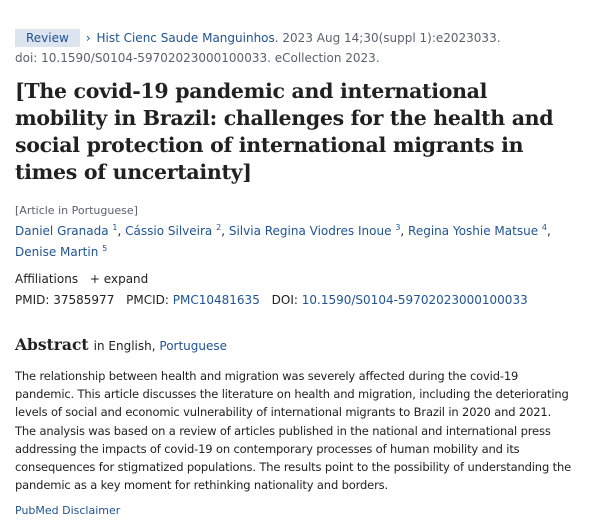 This screenshot has height=526, width=589. Describe the element at coordinates (310, 231) in the screenshot. I see `author-link-silvia-inoue: Silvia Regina Viodres Inoue` at that location.